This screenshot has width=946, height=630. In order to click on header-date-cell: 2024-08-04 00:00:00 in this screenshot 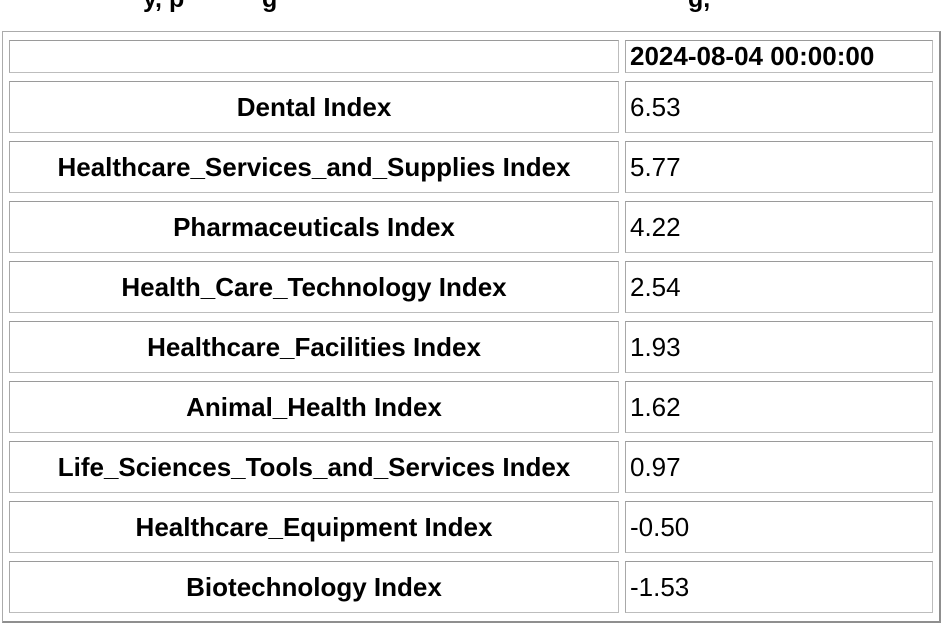, I will do `click(779, 56)`.